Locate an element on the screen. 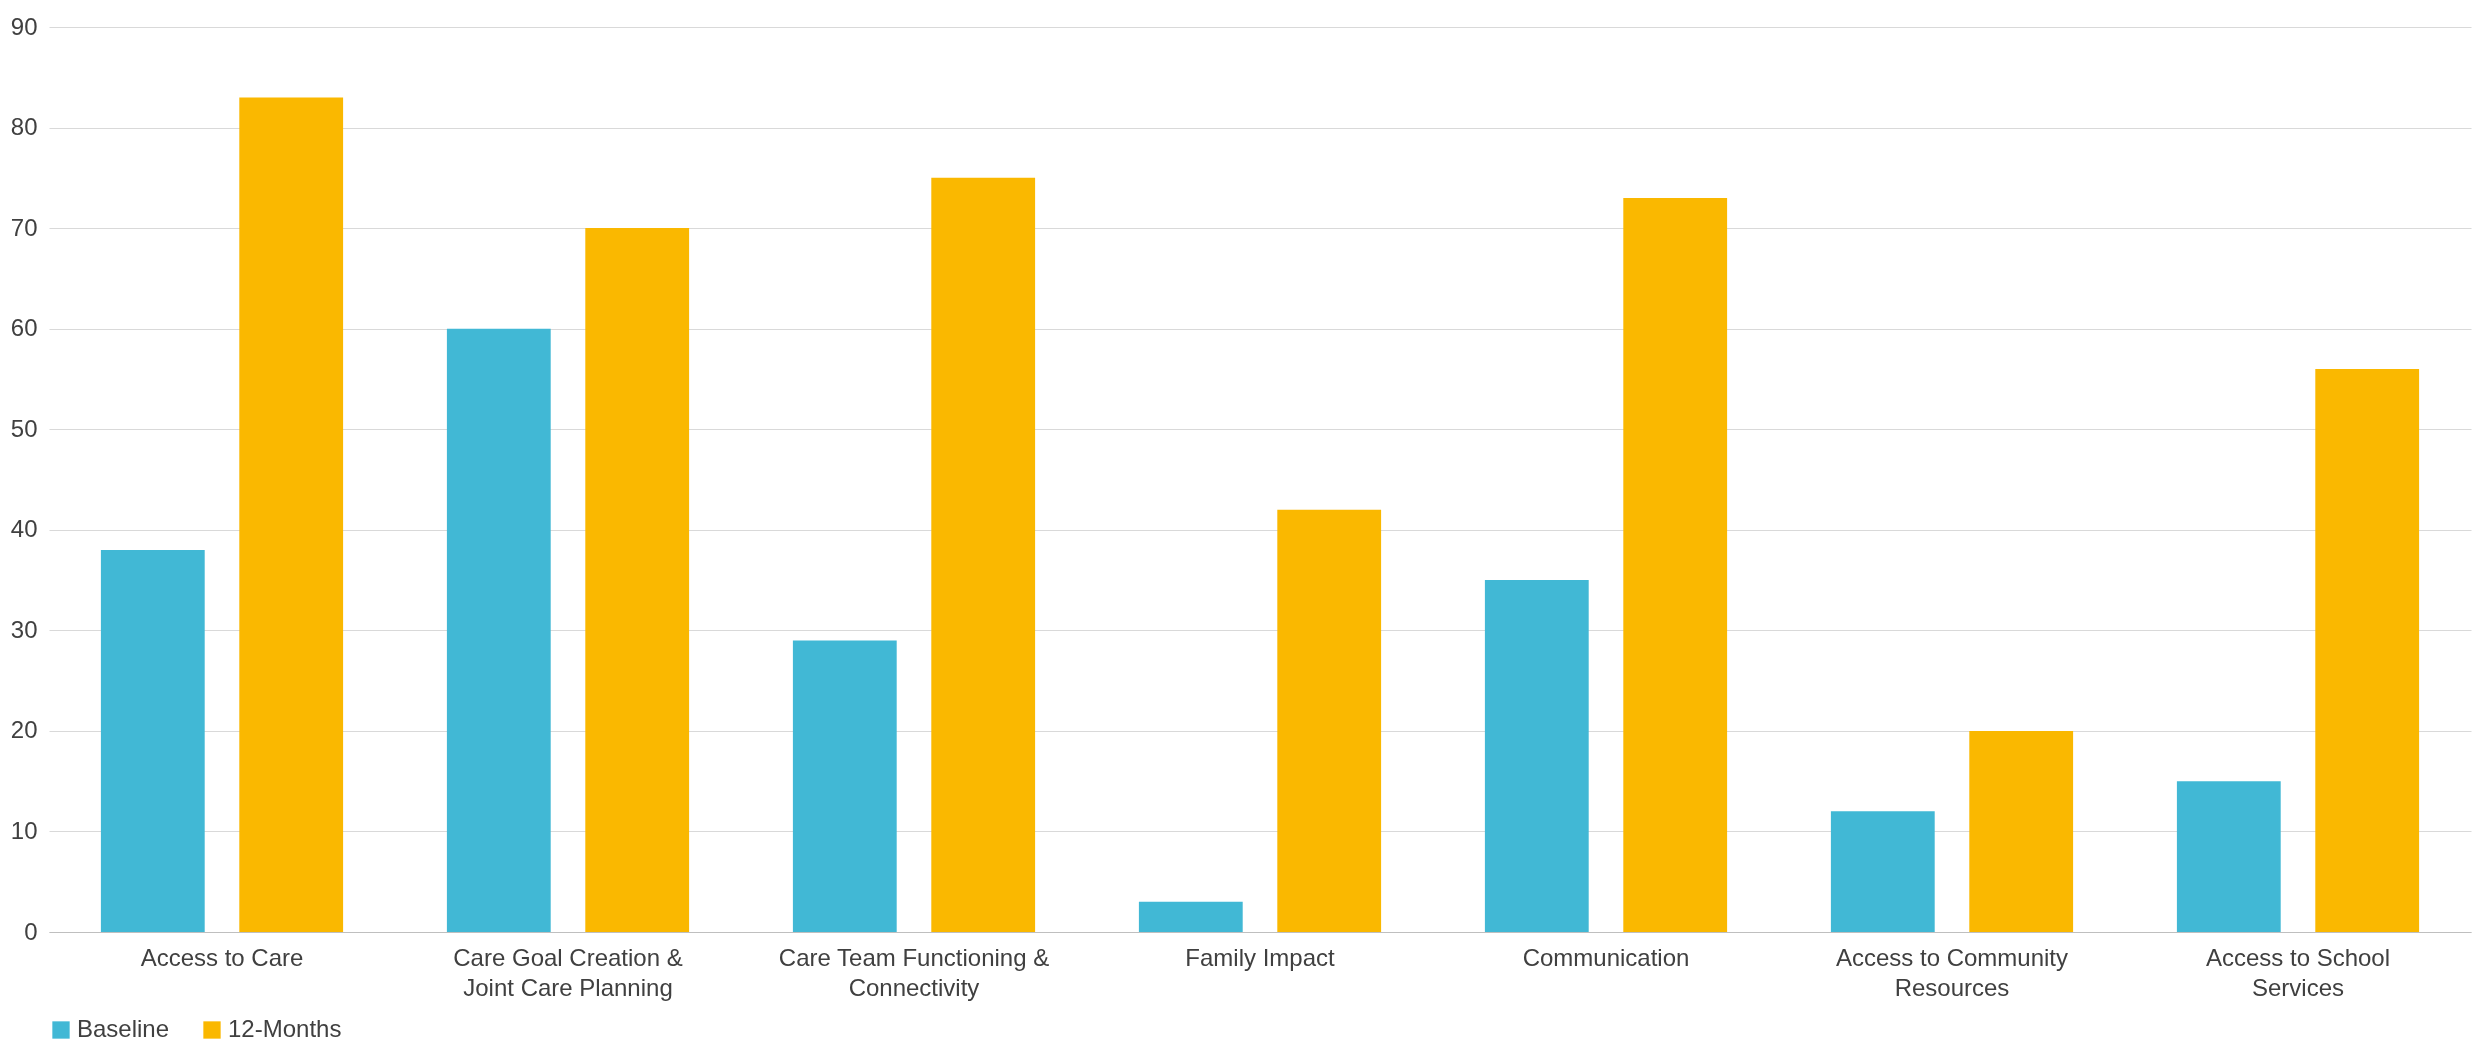  x-tick-label: Communication is located at coordinates (1606, 957).